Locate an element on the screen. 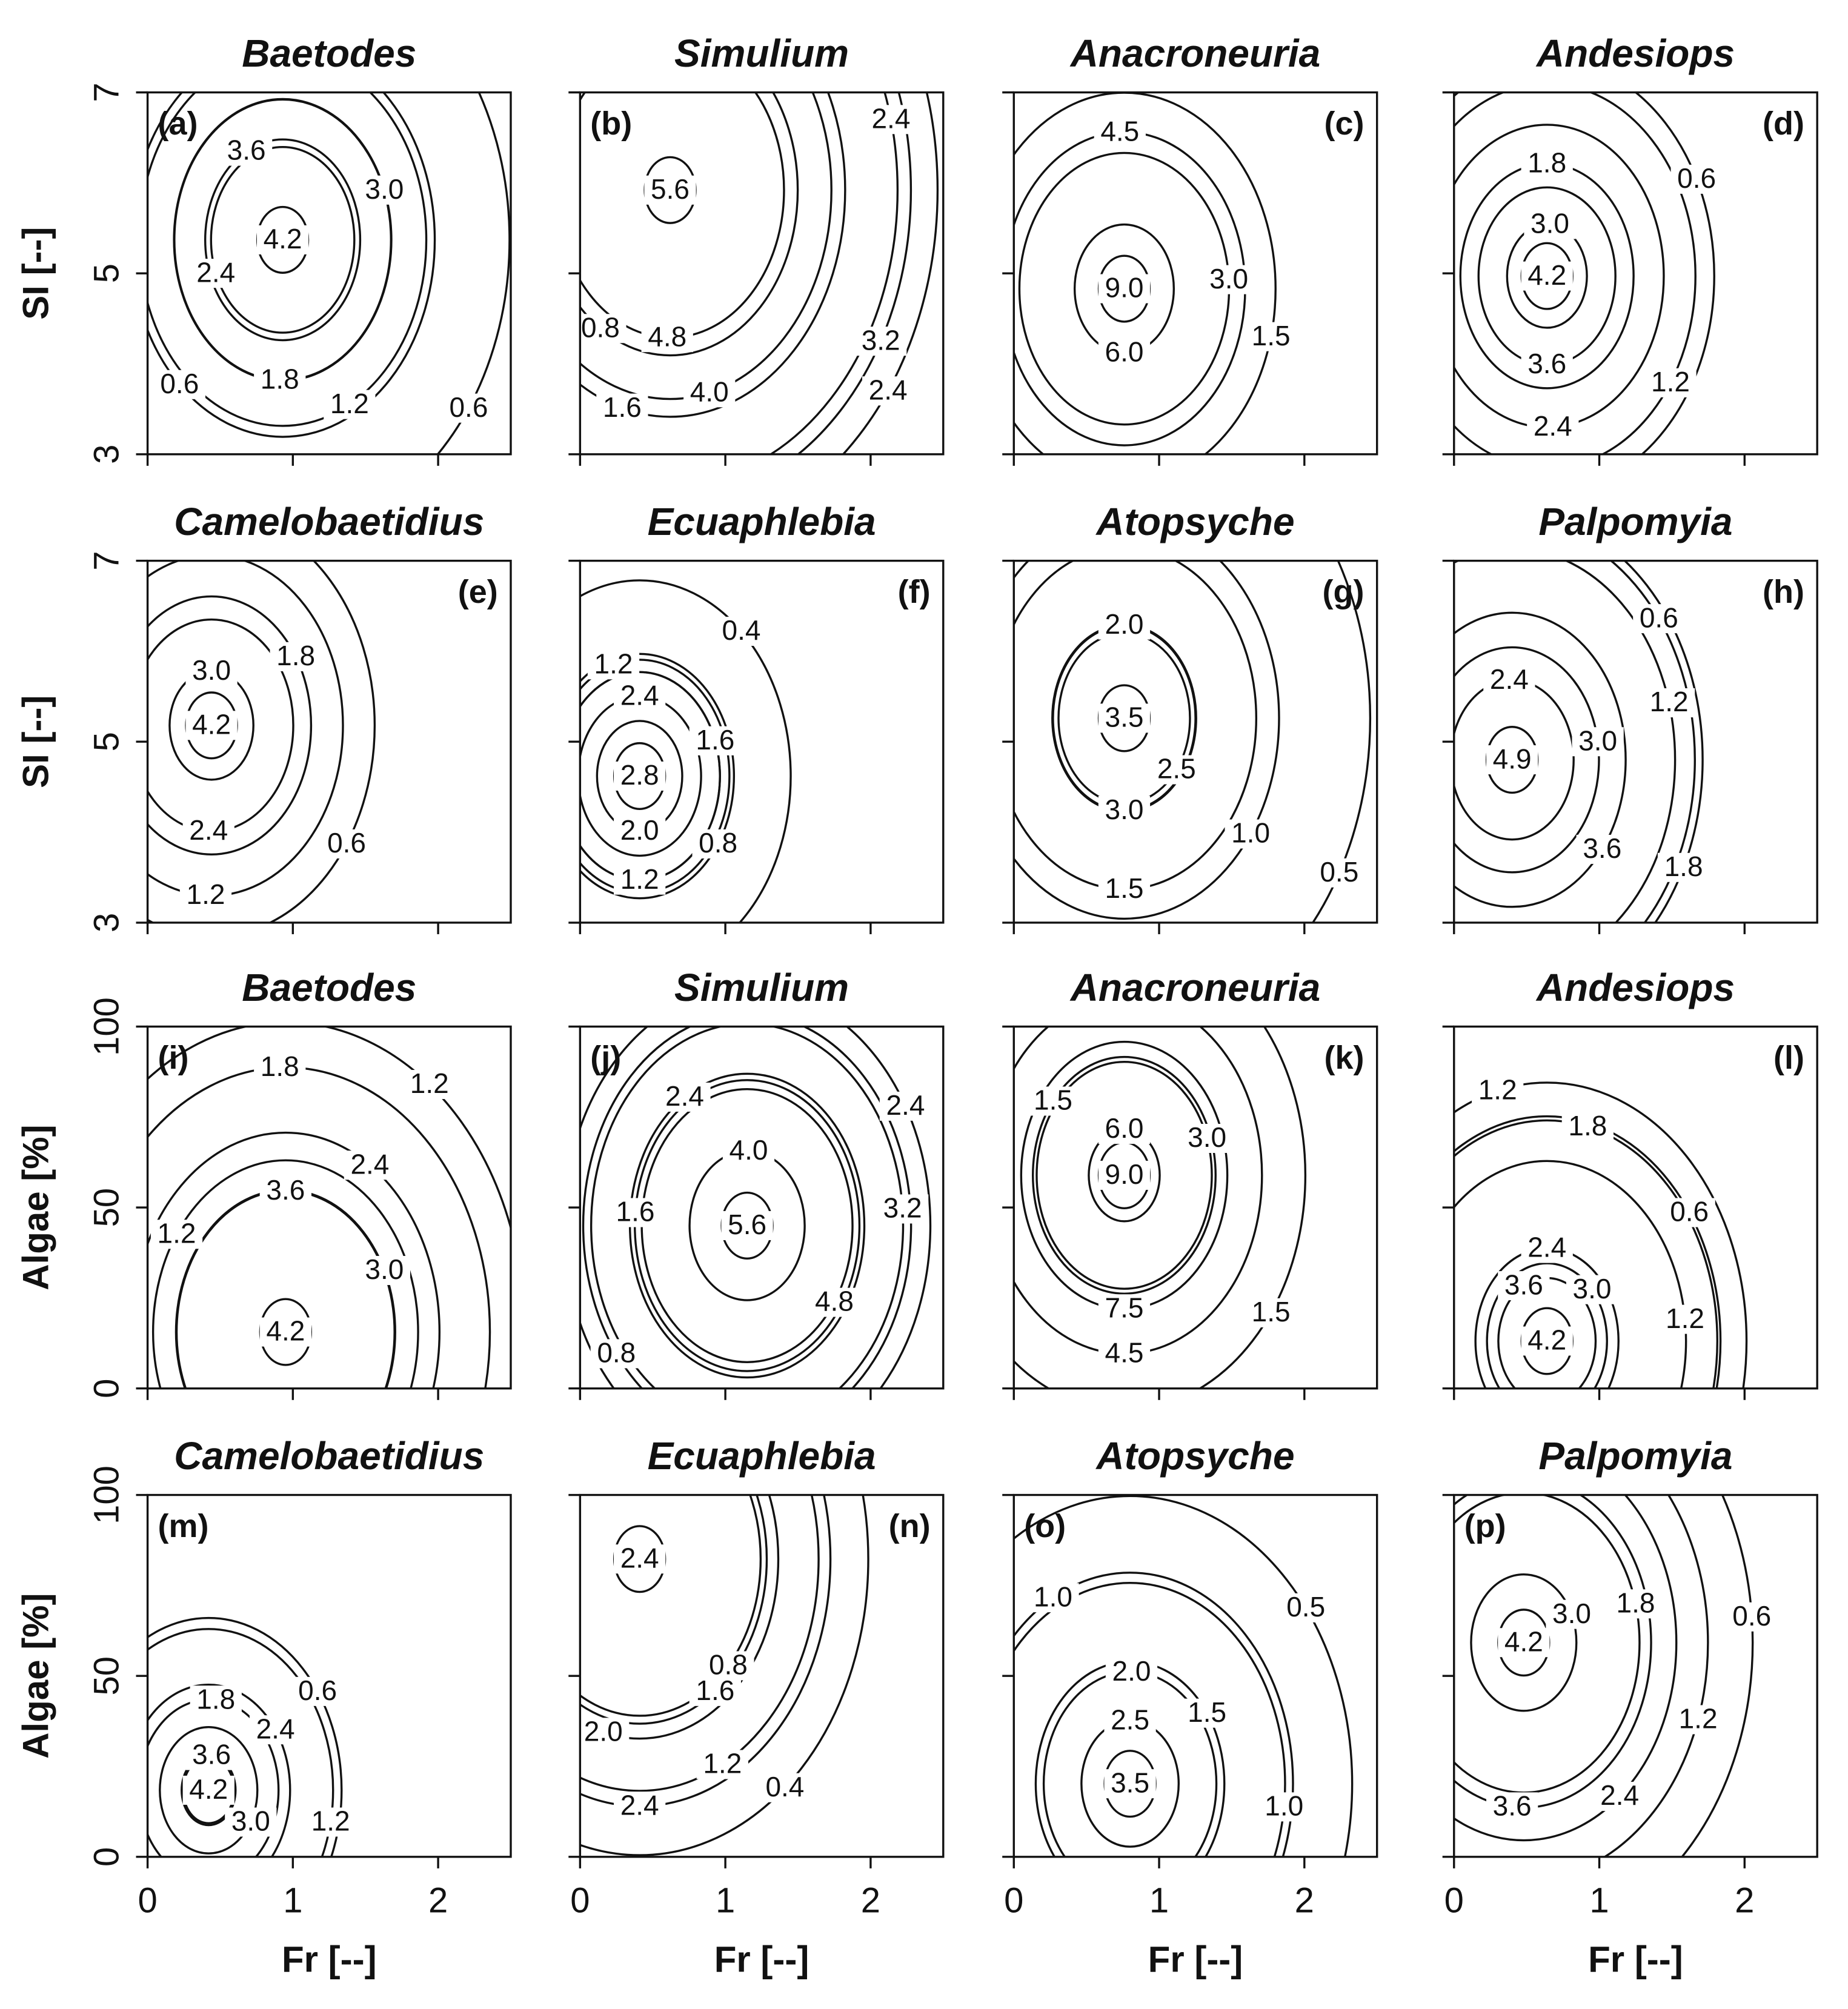  contour-label: 9.0 is located at coordinates (1124, 1174).